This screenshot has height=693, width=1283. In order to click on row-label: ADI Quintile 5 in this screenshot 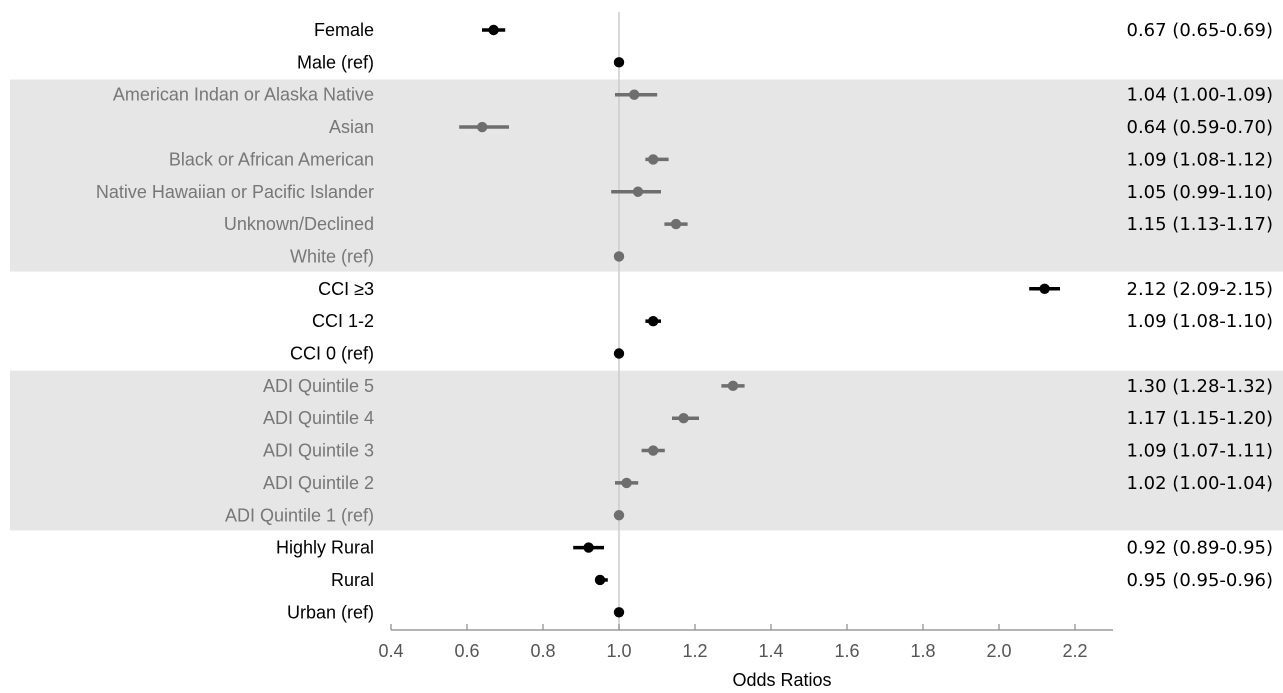, I will do `click(318, 386)`.